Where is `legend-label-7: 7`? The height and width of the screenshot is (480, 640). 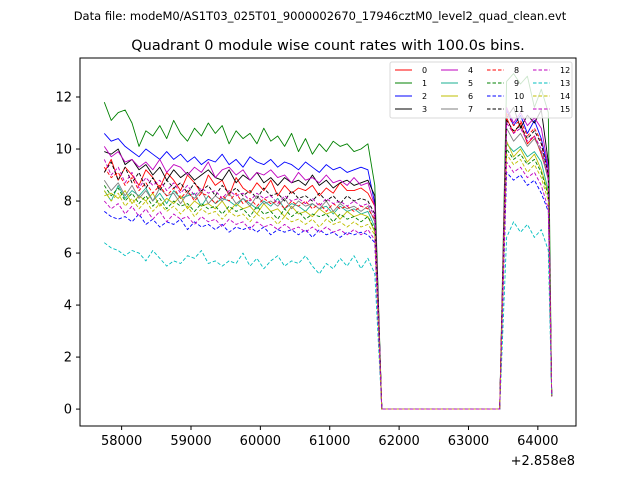
legend-label-7: 7 is located at coordinates (470, 109).